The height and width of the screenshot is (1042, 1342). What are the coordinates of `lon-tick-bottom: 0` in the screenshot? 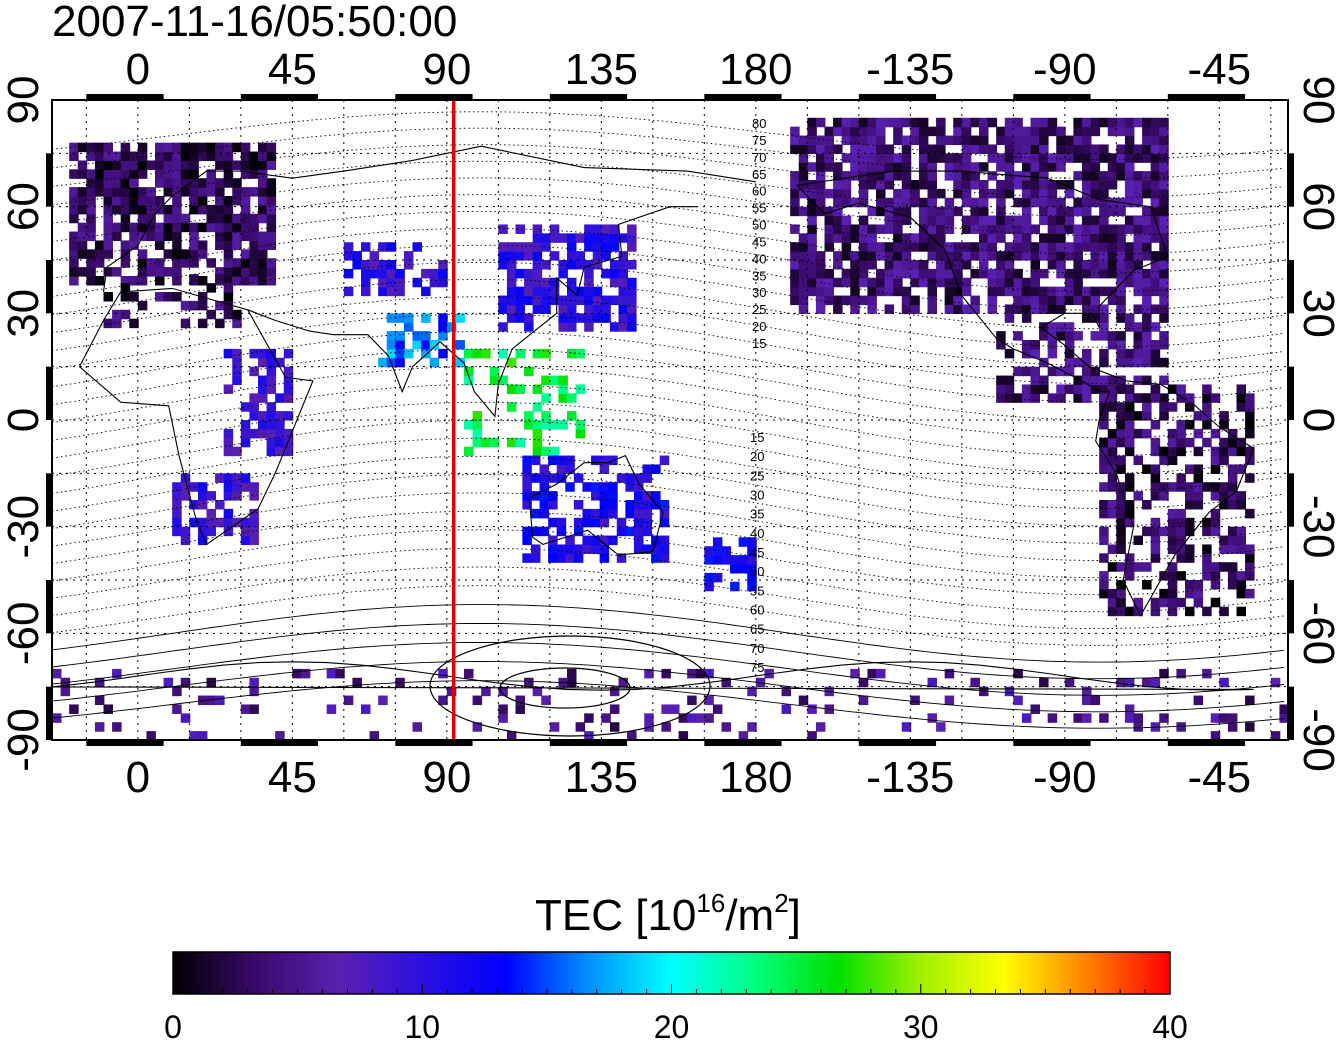 It's located at (138, 777).